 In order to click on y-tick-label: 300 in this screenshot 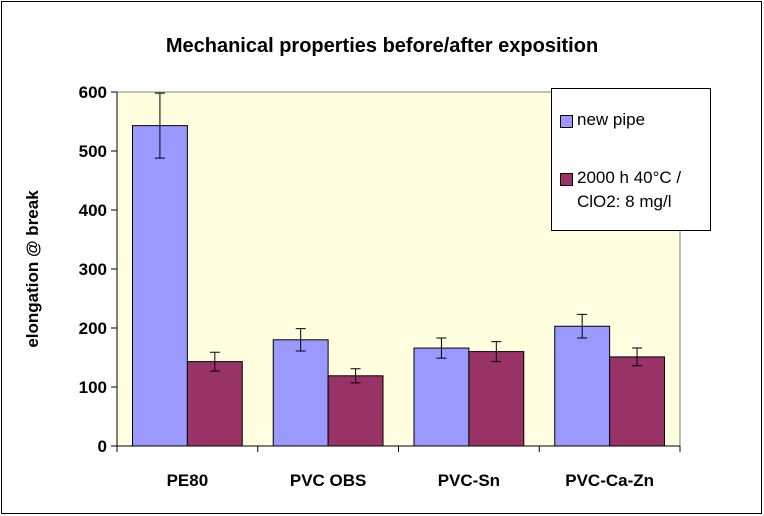, I will do `click(93, 269)`.